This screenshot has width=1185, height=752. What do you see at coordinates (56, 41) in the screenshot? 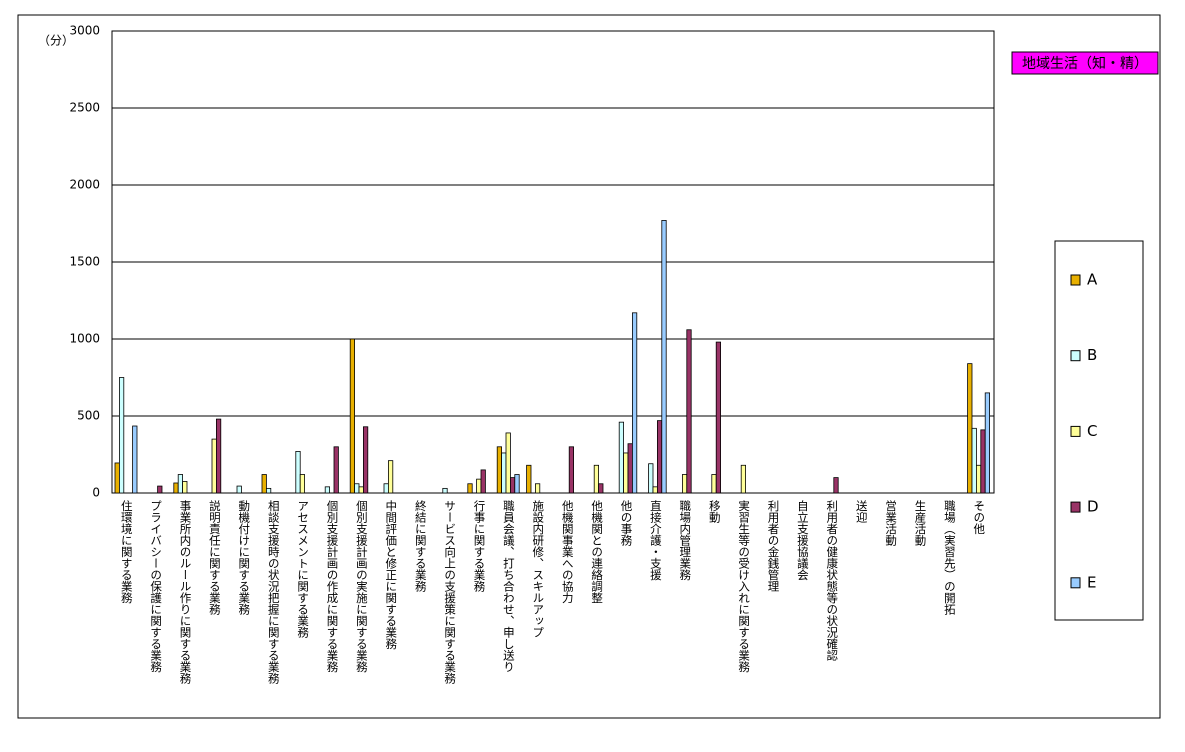
I see `y-axis-label: （分）` at bounding box center [56, 41].